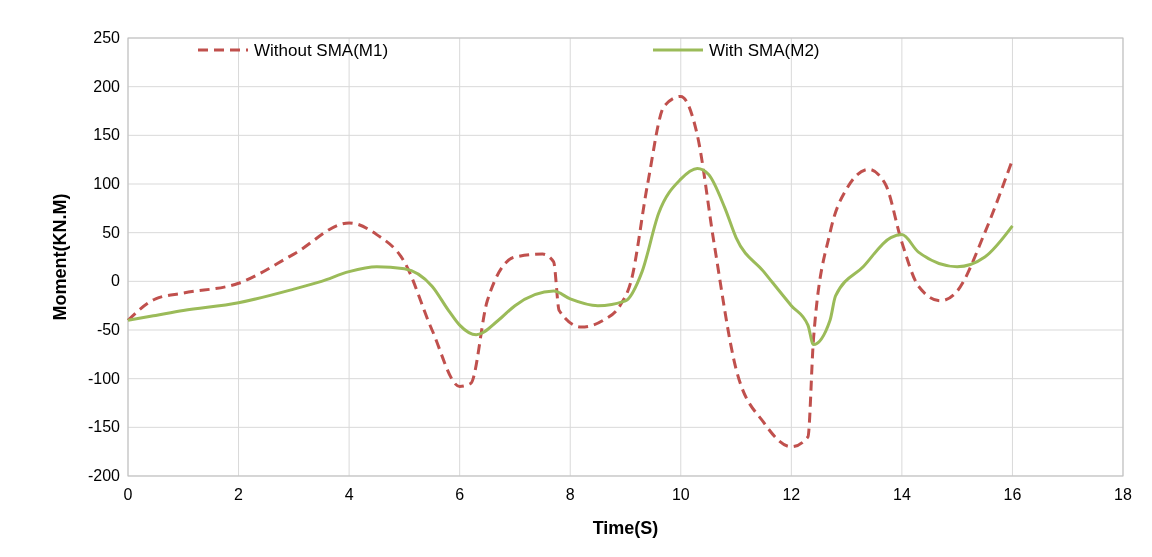  I want to click on x-tick-label: 0, so click(128, 494).